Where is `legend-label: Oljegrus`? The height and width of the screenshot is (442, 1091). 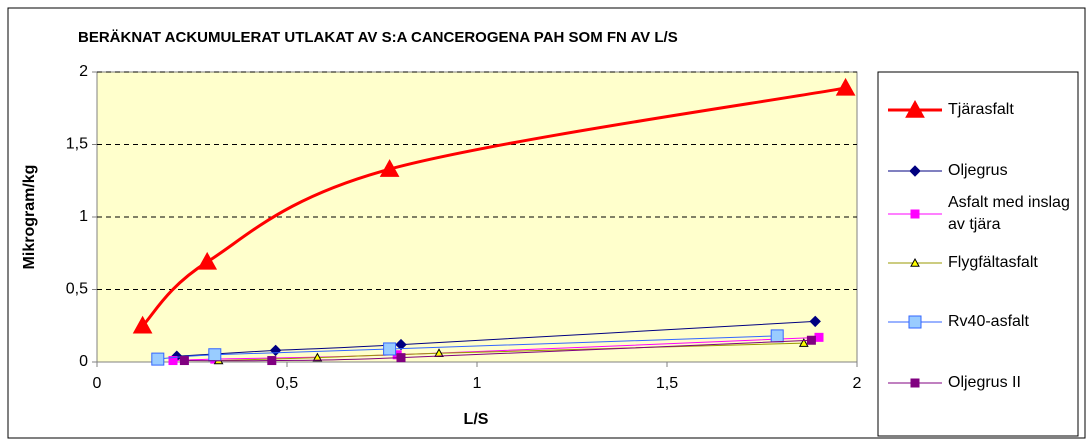 legend-label: Oljegrus is located at coordinates (978, 170).